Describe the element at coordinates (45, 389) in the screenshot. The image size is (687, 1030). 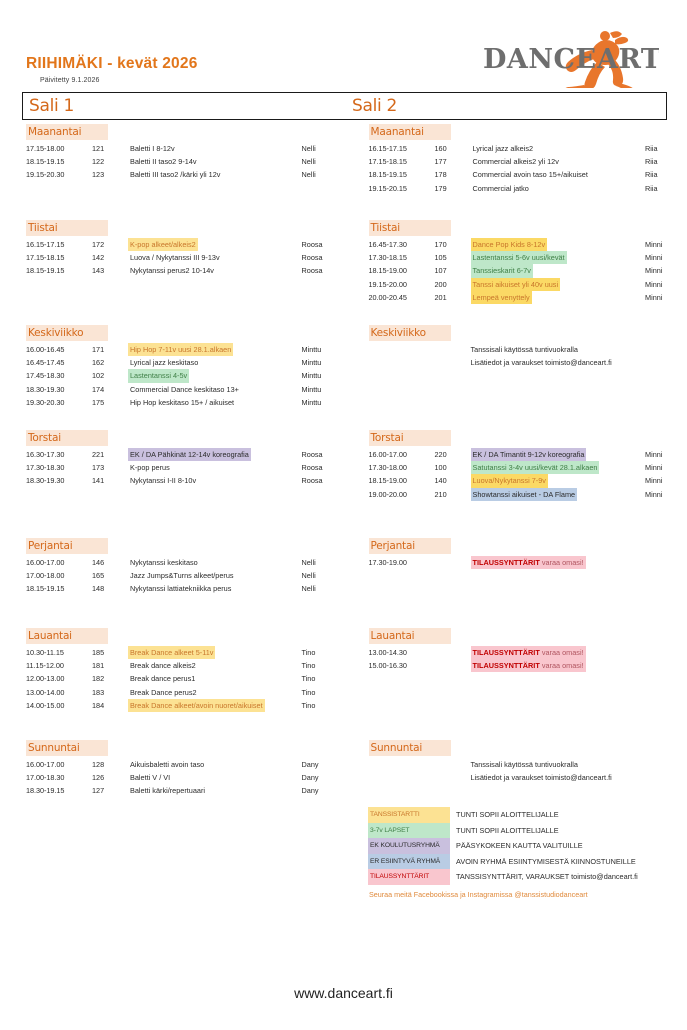
I see `class-time: 18.30-19.30` at that location.